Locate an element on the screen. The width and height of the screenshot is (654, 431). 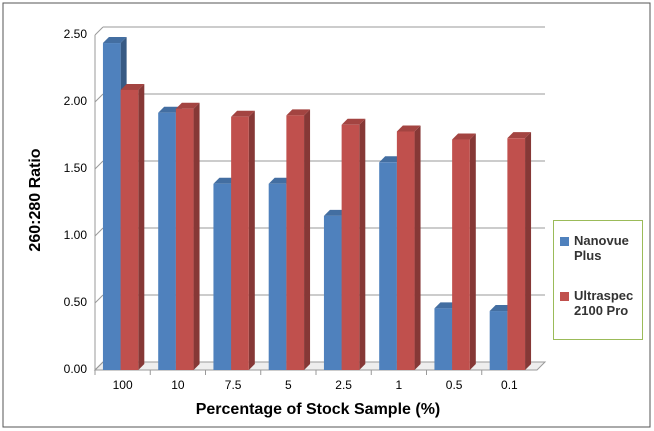
x-tick-label: 0.1 is located at coordinates (509, 385).